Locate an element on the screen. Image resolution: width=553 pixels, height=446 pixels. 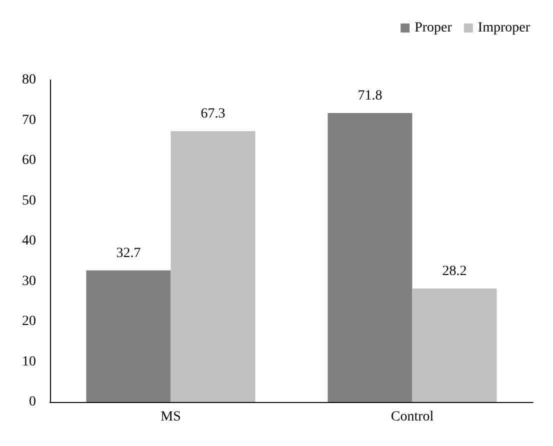
data-label: 71.8 is located at coordinates (370, 96).